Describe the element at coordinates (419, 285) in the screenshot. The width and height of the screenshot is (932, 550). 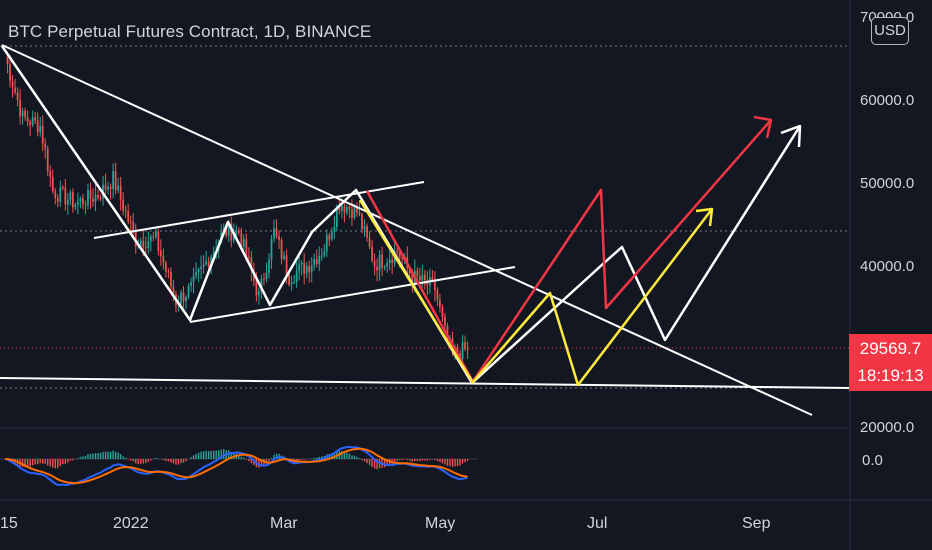
I see `zigzag-decline-red` at that location.